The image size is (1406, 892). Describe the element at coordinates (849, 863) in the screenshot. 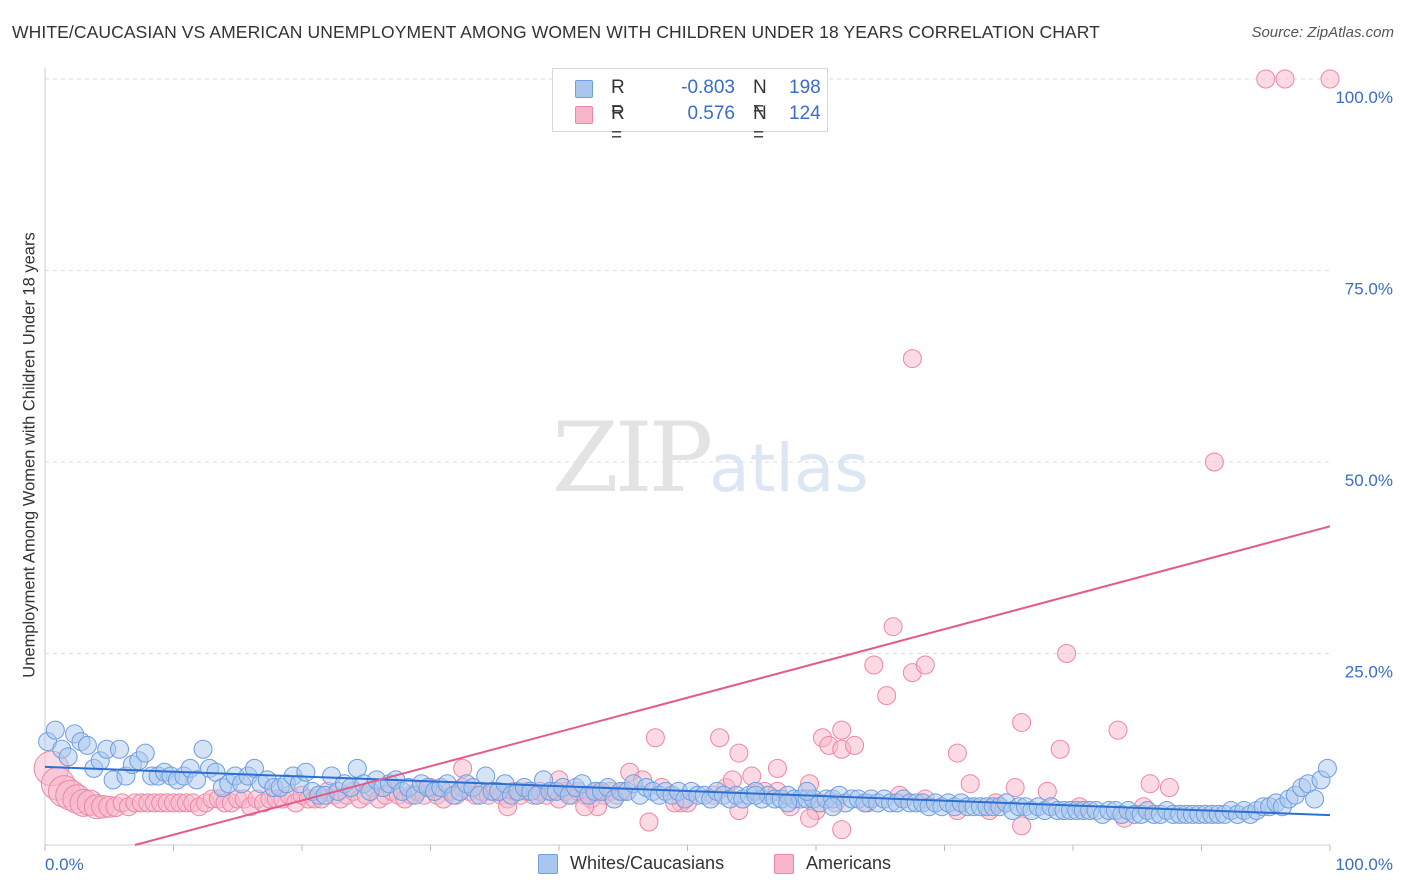

I see `bottom-legend-label-americans: Americans` at that location.